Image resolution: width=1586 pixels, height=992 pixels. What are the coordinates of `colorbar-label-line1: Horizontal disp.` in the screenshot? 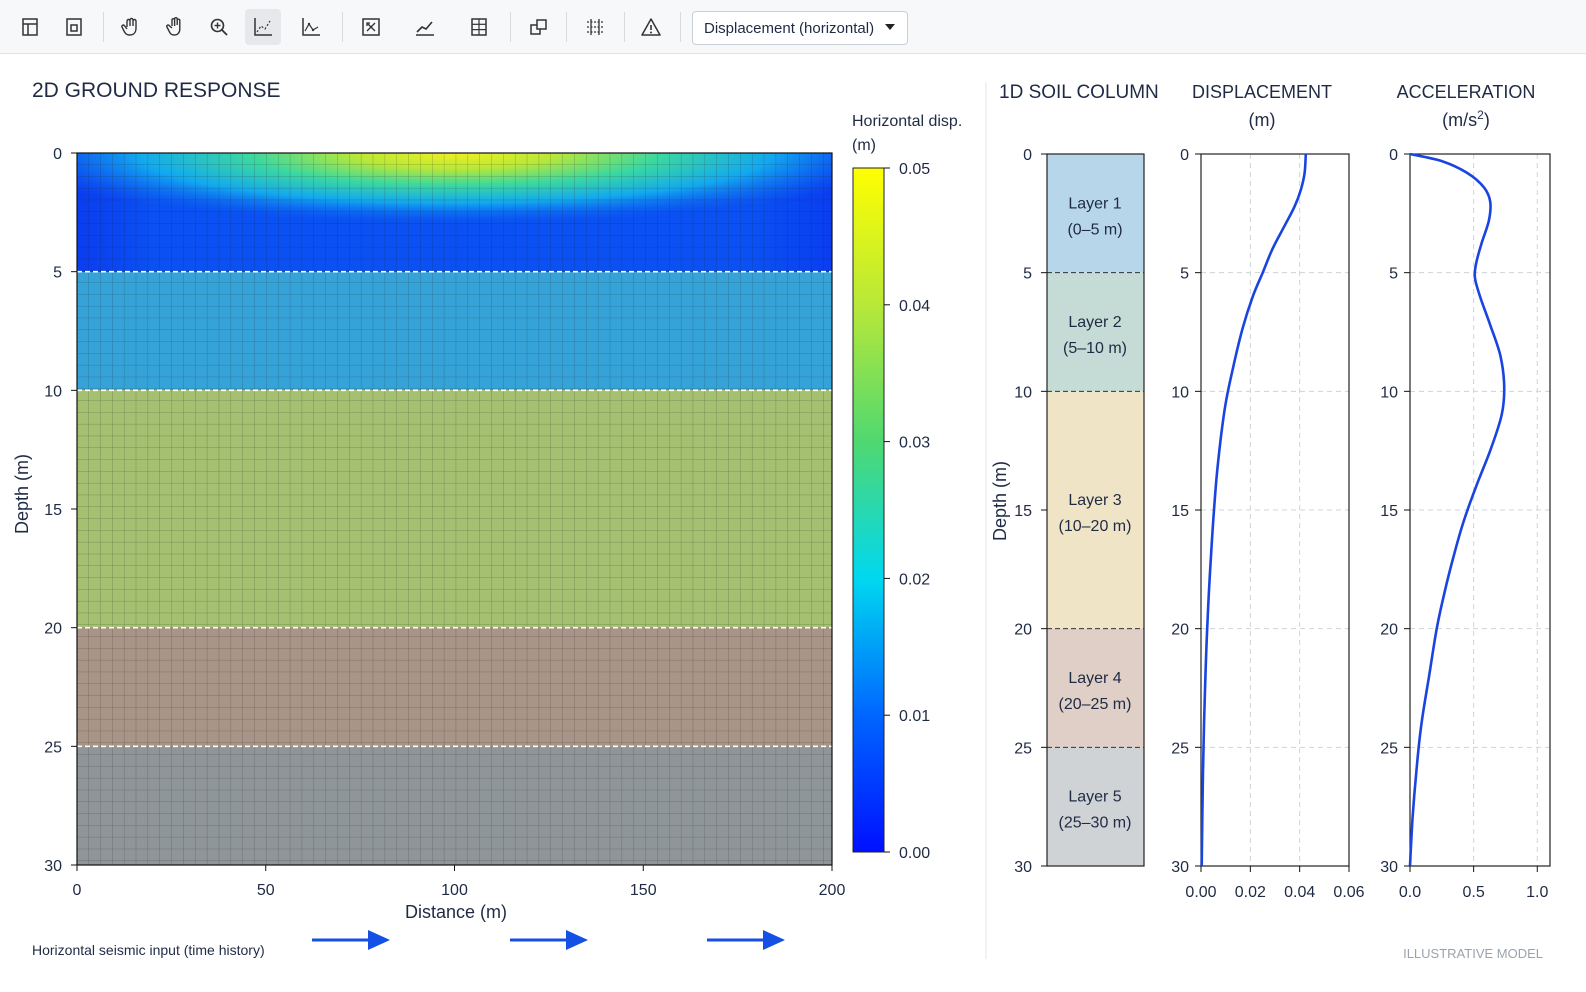 It's located at (907, 121).